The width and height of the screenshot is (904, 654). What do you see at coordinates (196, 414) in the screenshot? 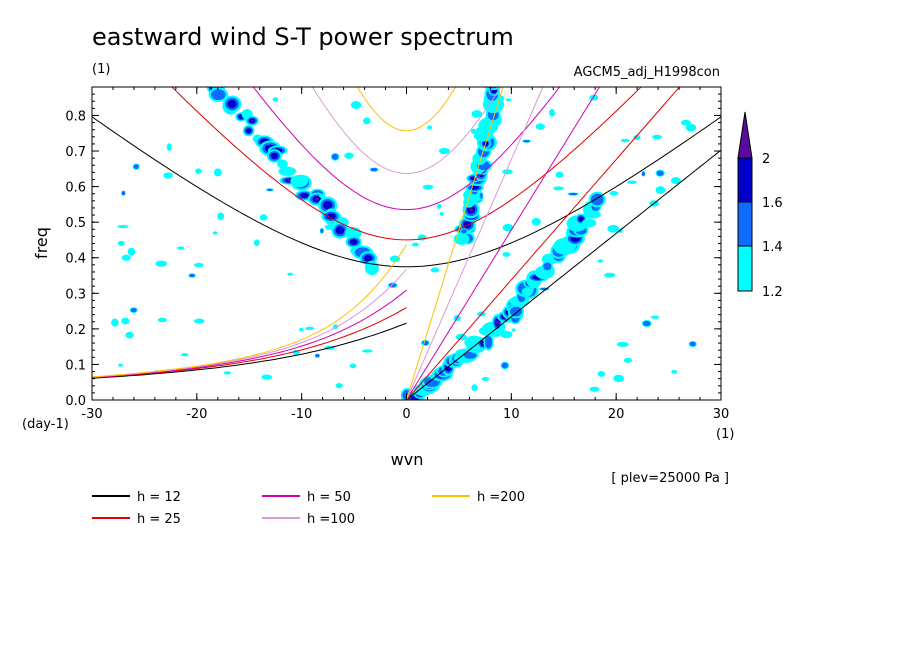
I see `x-tick-label: -20` at bounding box center [196, 414].